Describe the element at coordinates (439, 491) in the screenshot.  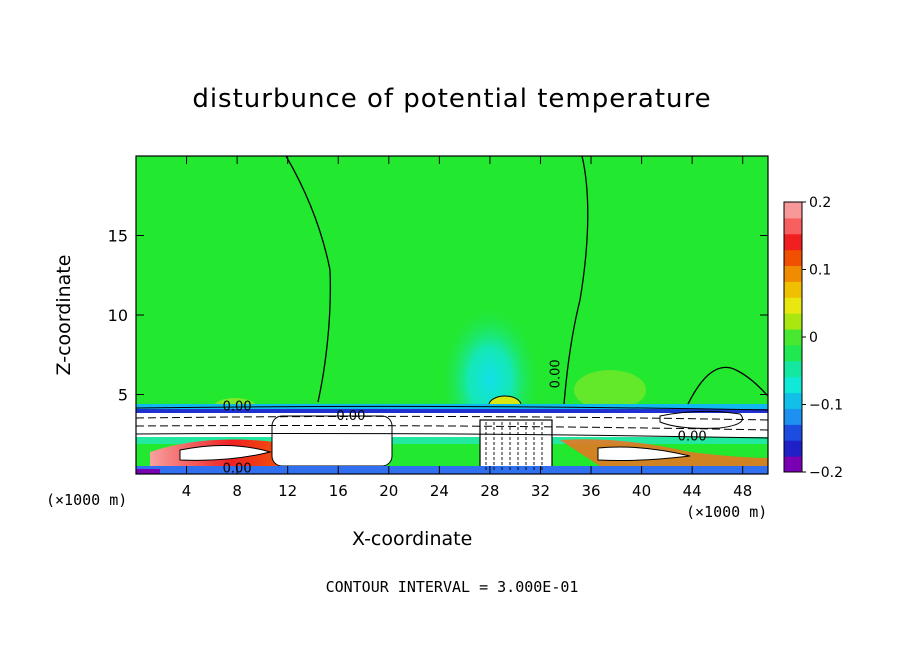
I see `x-tick-label: 24` at that location.